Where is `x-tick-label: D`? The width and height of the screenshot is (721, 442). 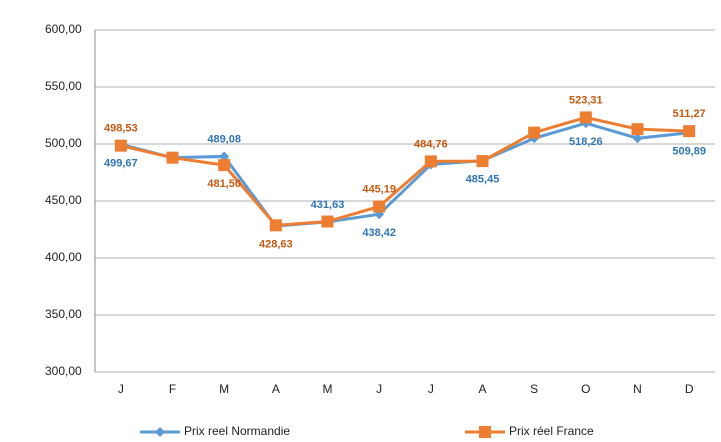 x-tick-label: D is located at coordinates (689, 389).